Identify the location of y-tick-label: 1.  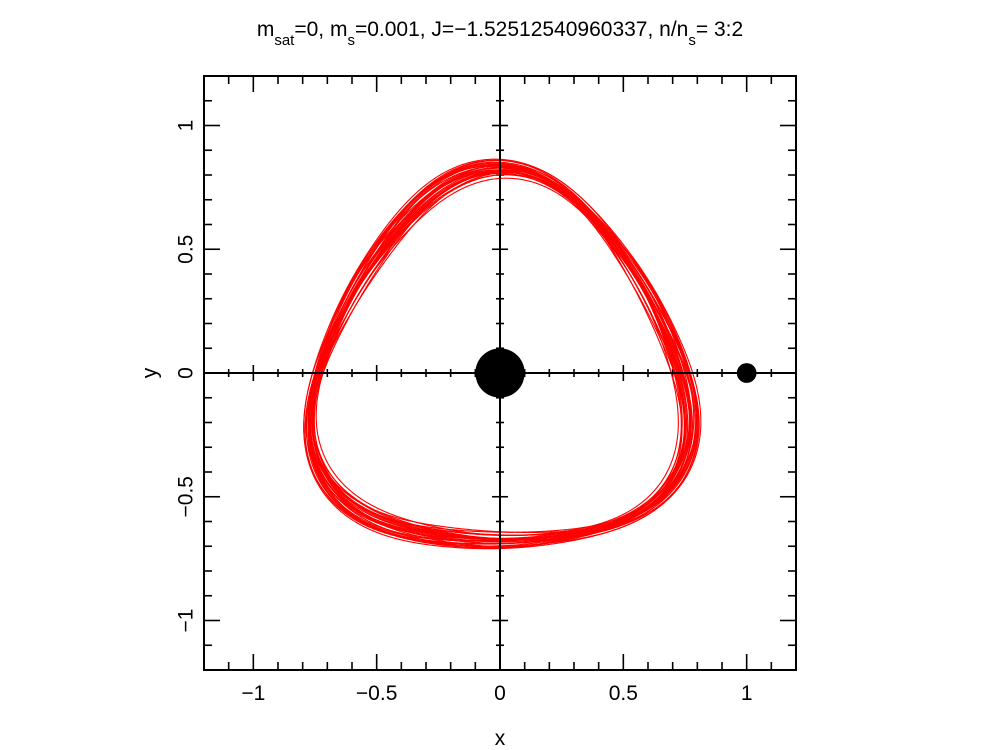
(186, 126).